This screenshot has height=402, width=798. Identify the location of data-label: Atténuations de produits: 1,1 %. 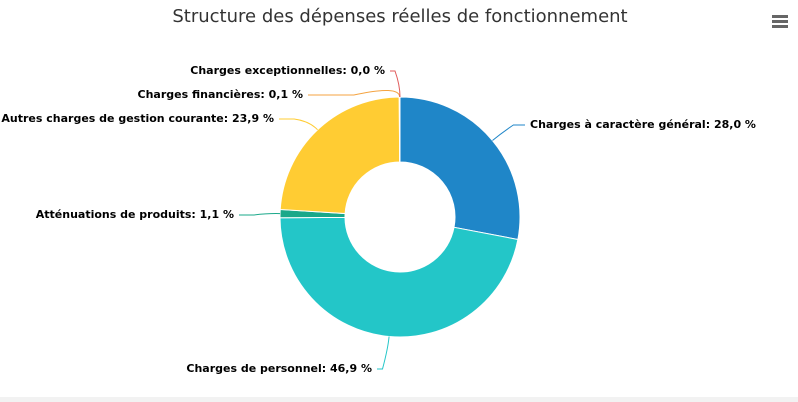
(135, 214).